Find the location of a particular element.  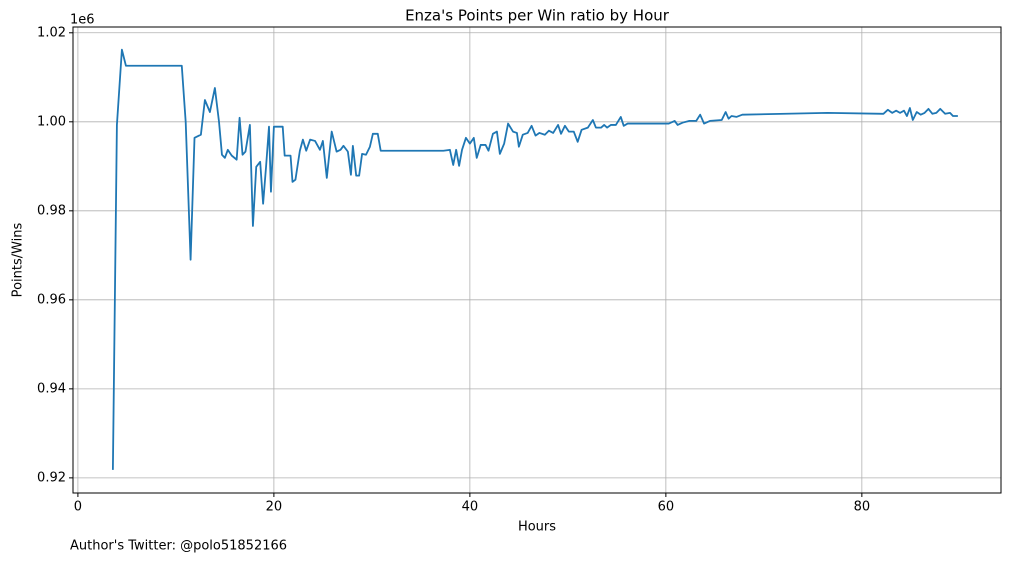

y-offset-label: 1e6 is located at coordinates (82, 20).